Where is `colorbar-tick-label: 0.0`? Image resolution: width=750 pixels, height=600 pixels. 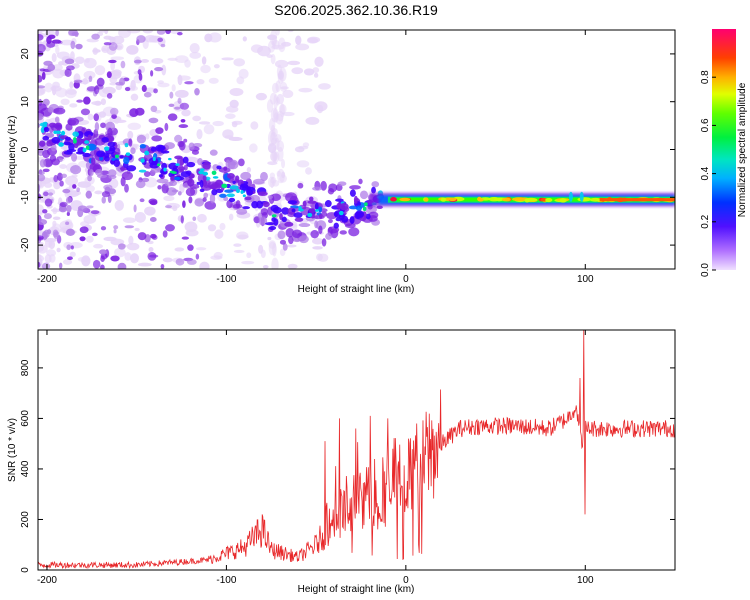 colorbar-tick-label: 0.0 is located at coordinates (705, 270).